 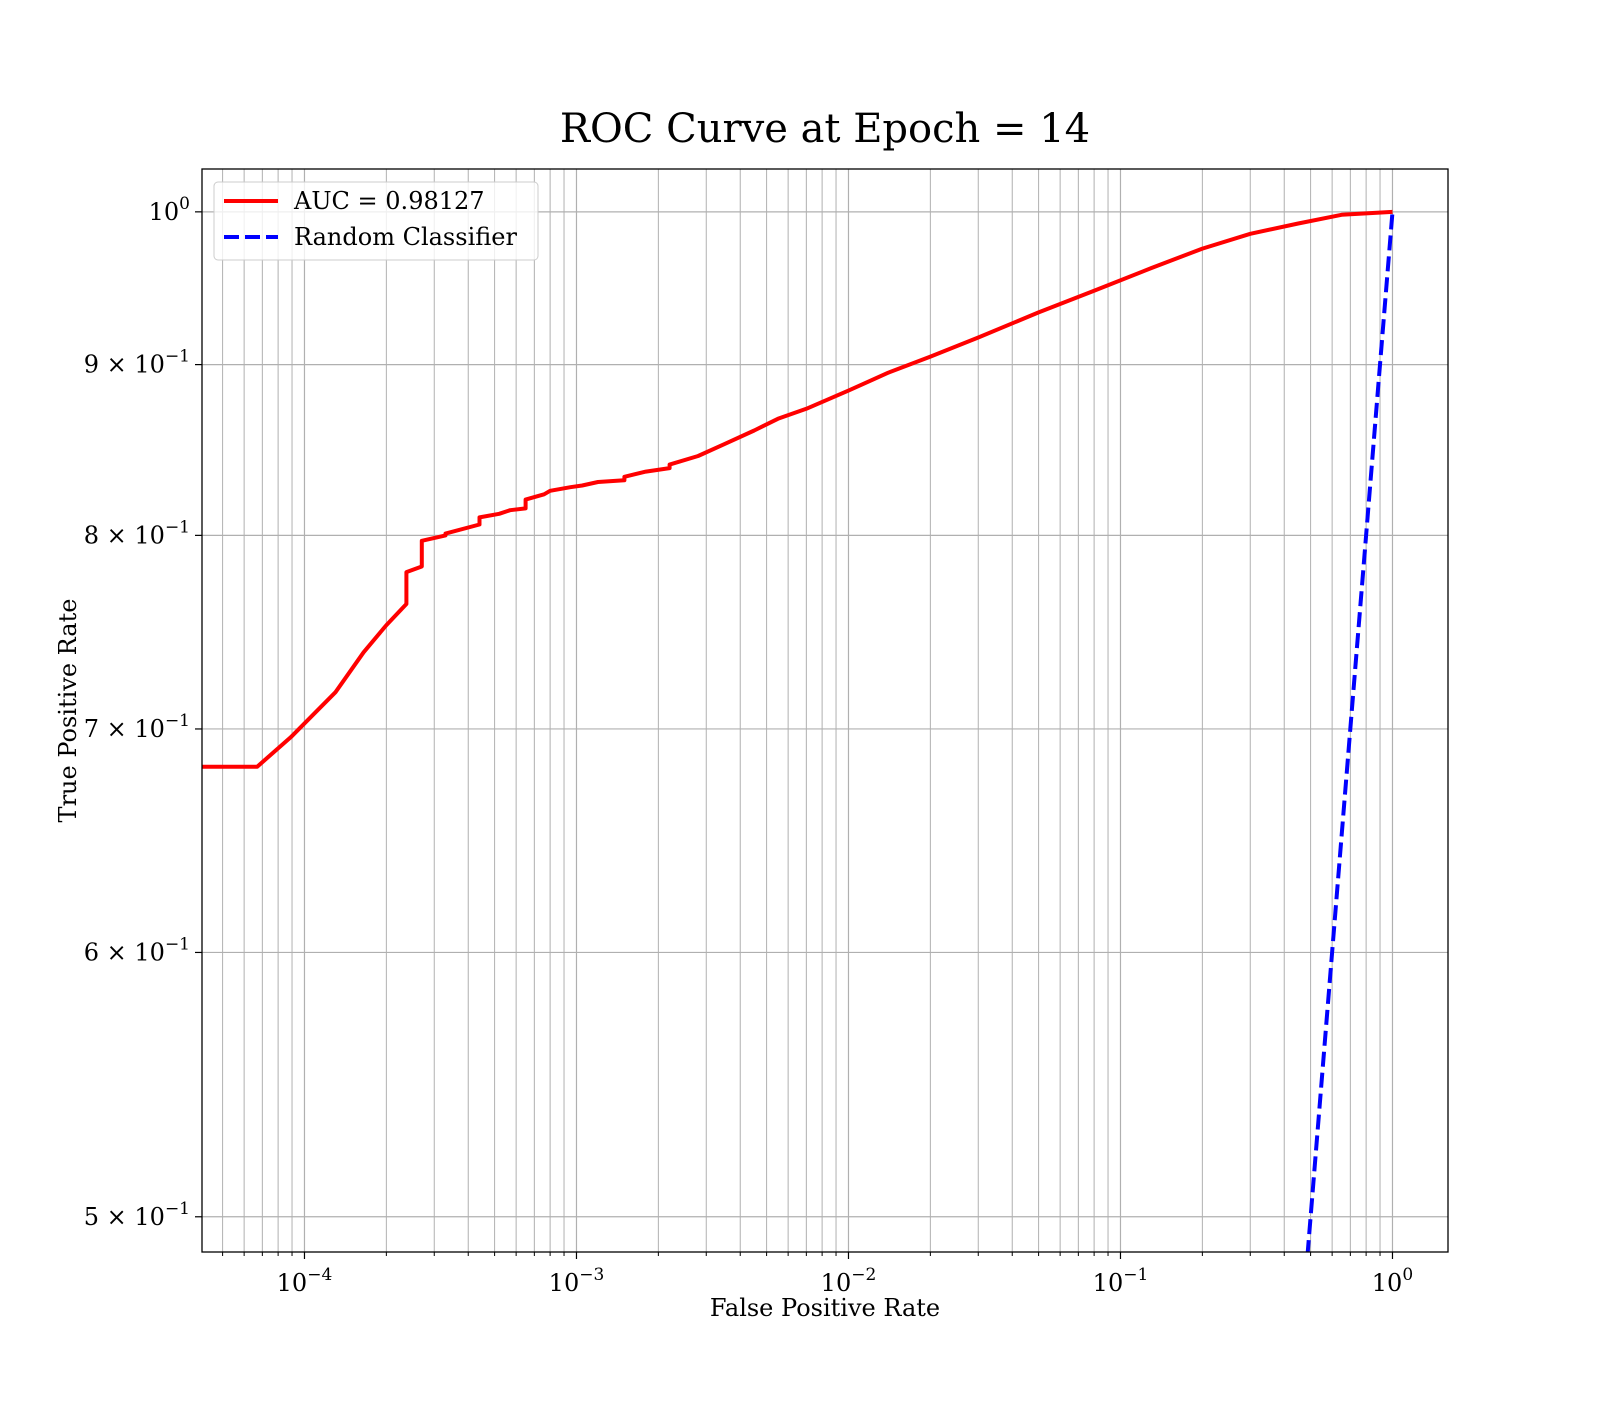 I want to click on legend-label-random: Random Classifier, so click(x=405, y=237).